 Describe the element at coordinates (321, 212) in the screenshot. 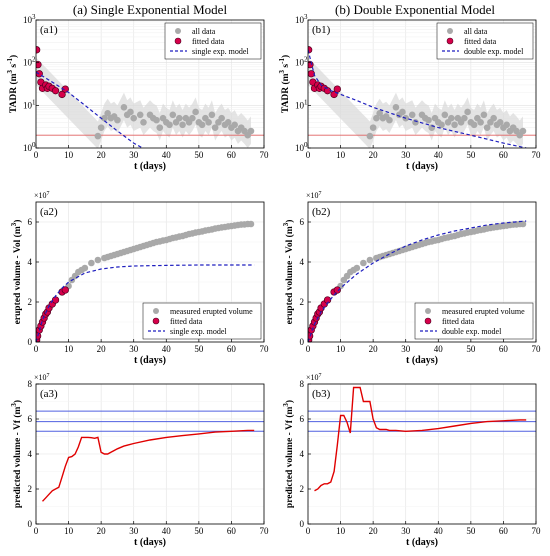

I see `panel-label: (b2)` at that location.